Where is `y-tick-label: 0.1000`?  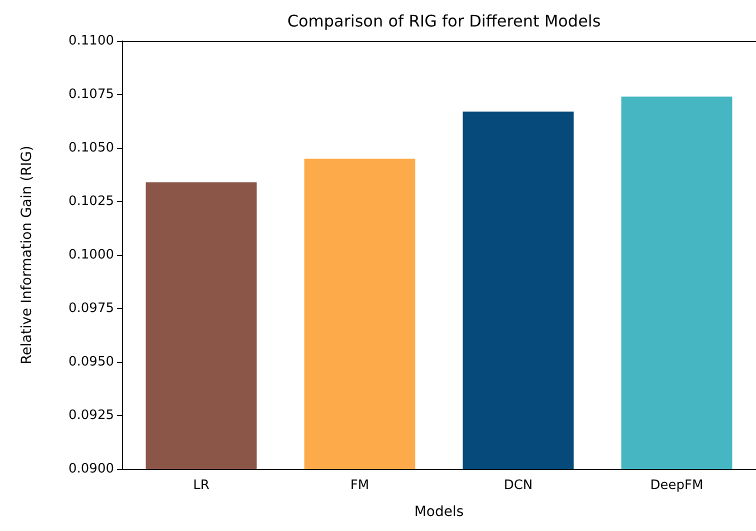 y-tick-label: 0.1000 is located at coordinates (91, 255).